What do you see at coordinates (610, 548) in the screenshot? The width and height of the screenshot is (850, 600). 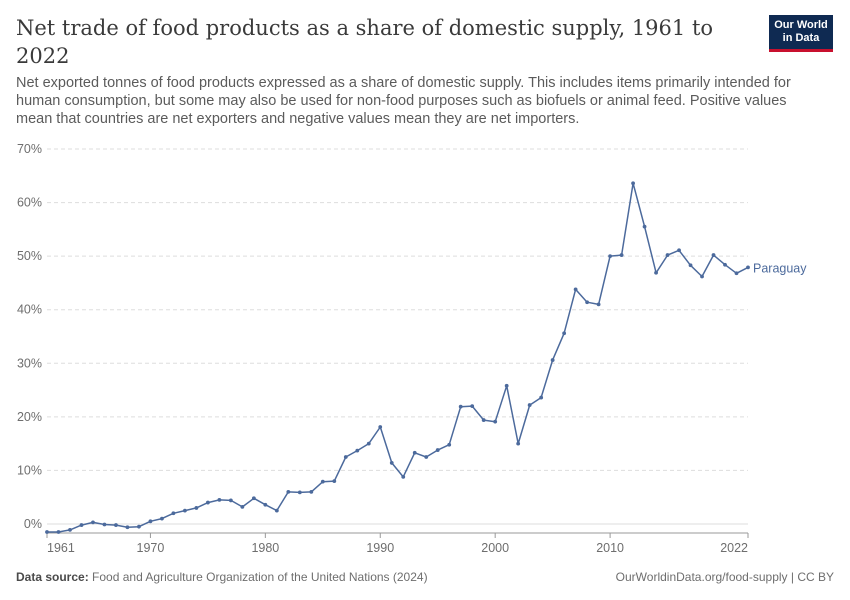 I see `x-tick-label: 2010` at bounding box center [610, 548].